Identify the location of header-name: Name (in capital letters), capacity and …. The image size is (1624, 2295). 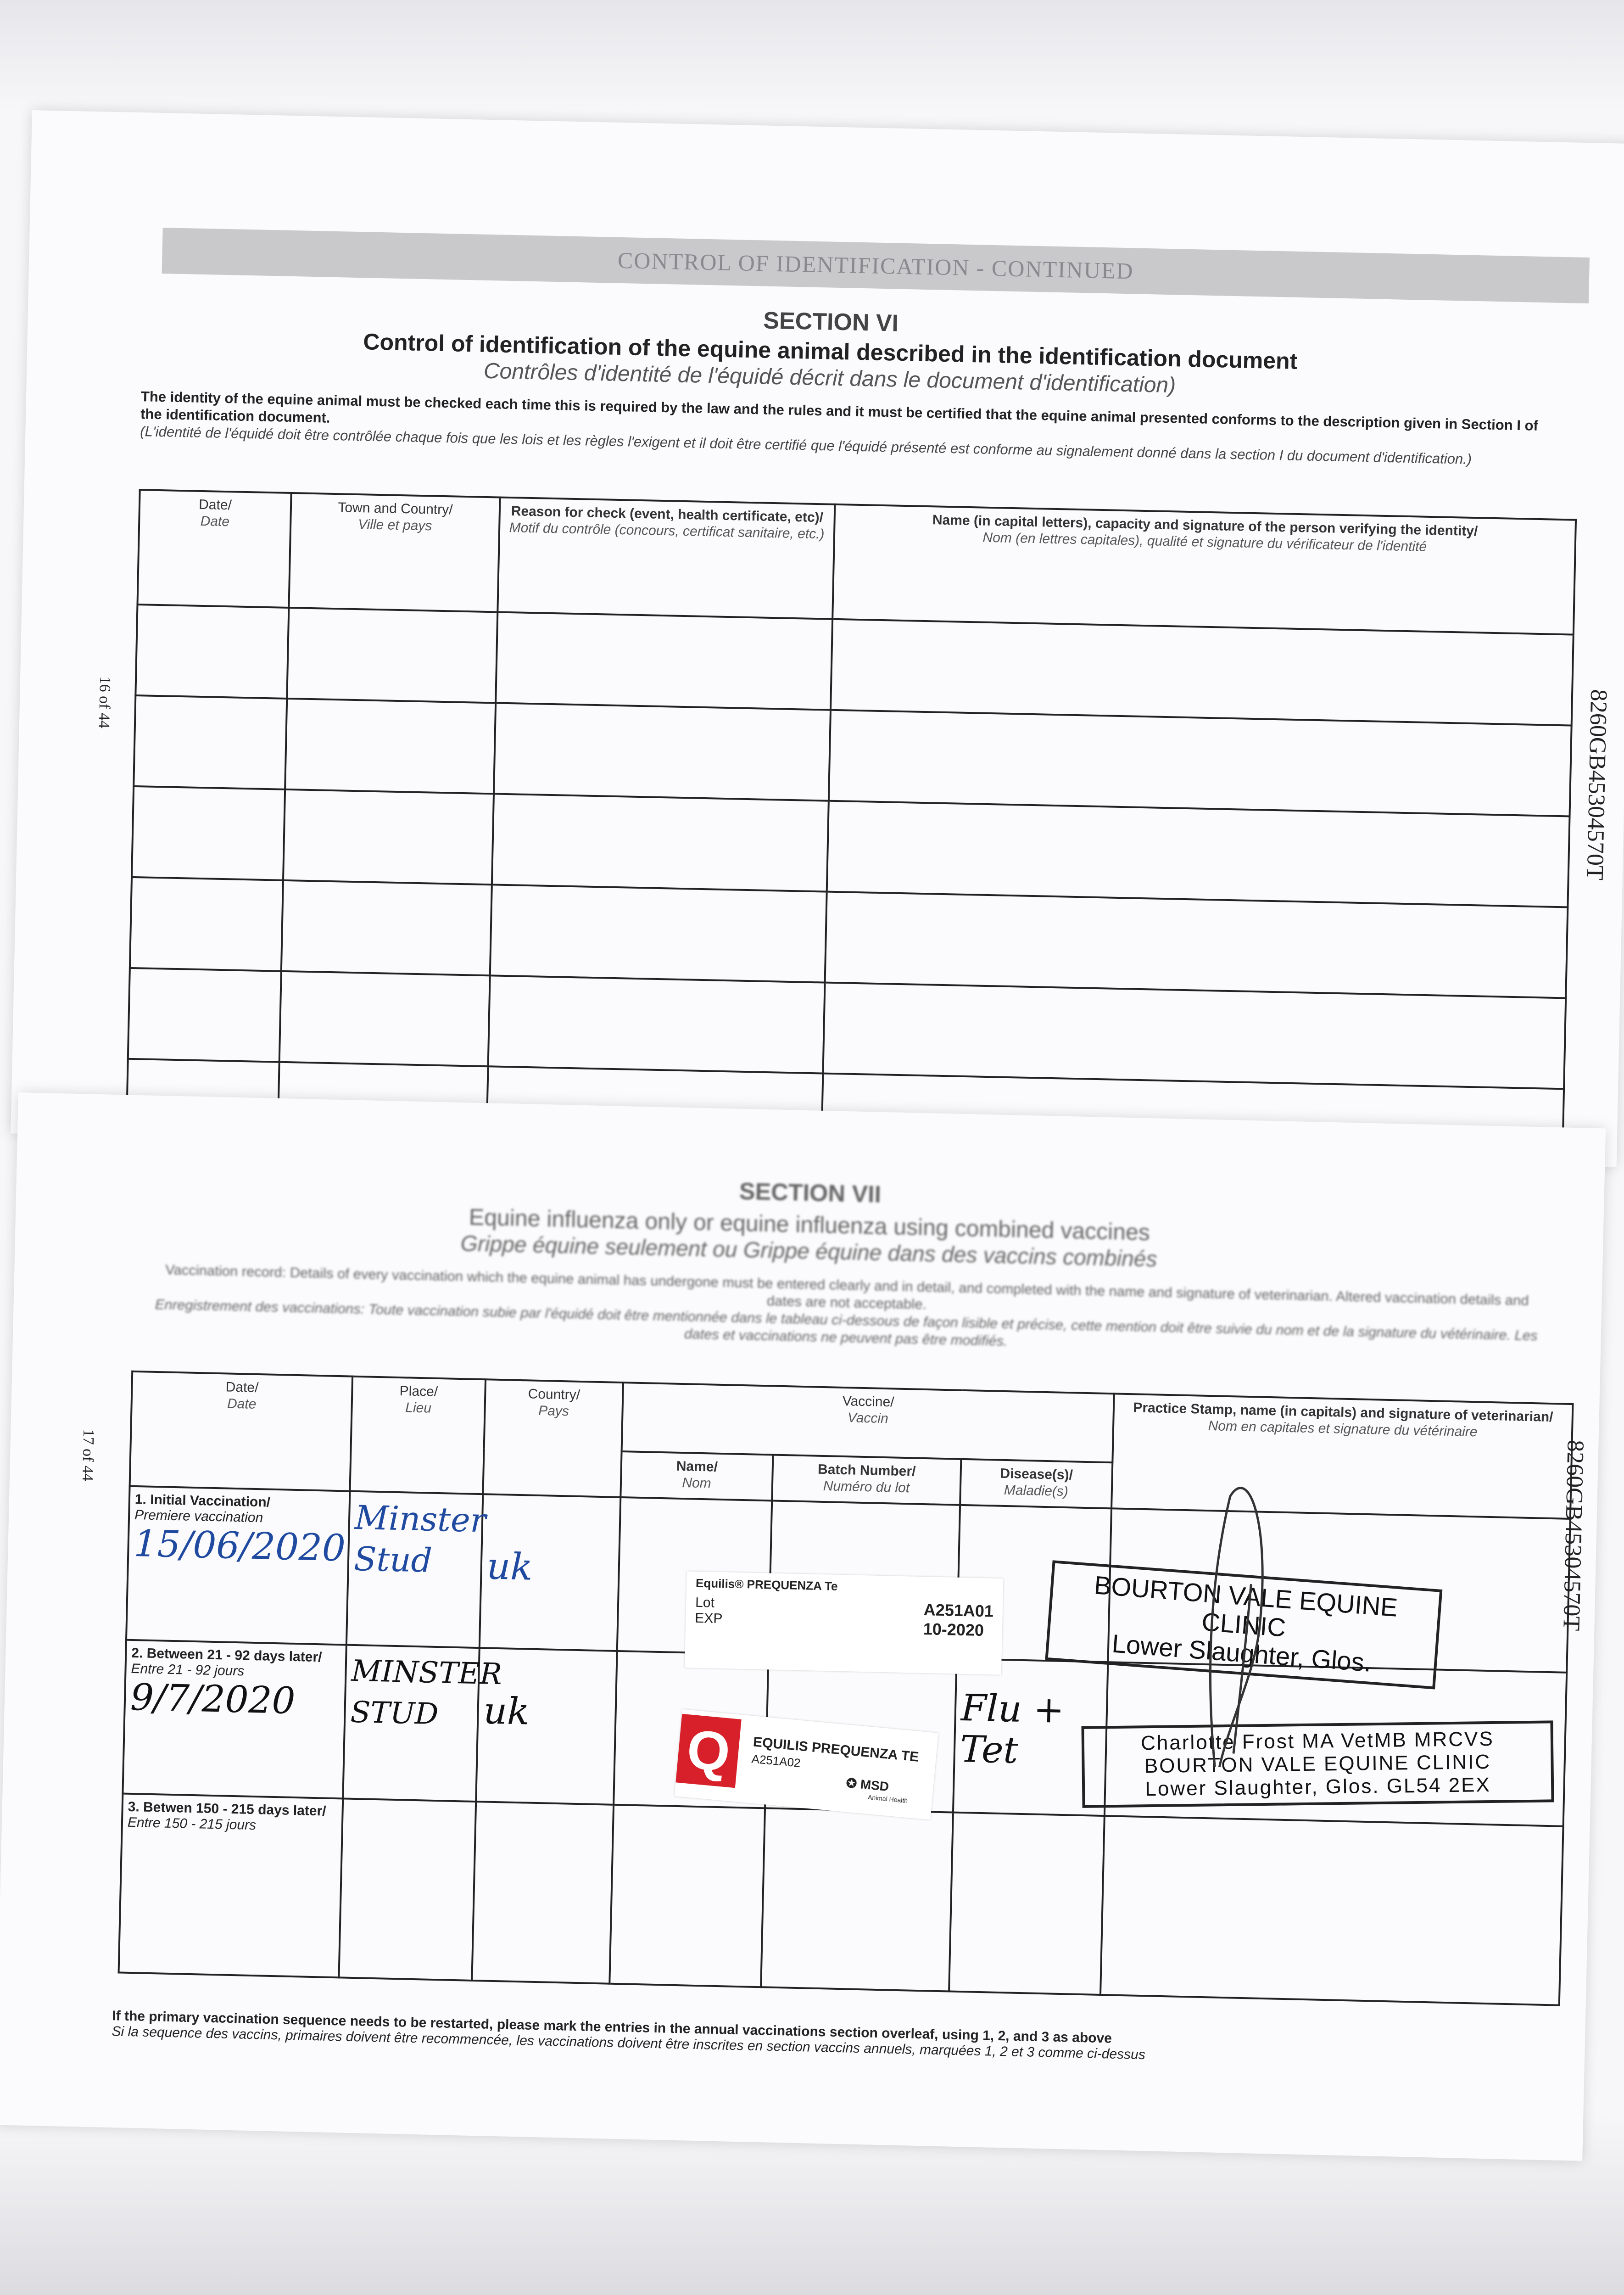
(1204, 569).